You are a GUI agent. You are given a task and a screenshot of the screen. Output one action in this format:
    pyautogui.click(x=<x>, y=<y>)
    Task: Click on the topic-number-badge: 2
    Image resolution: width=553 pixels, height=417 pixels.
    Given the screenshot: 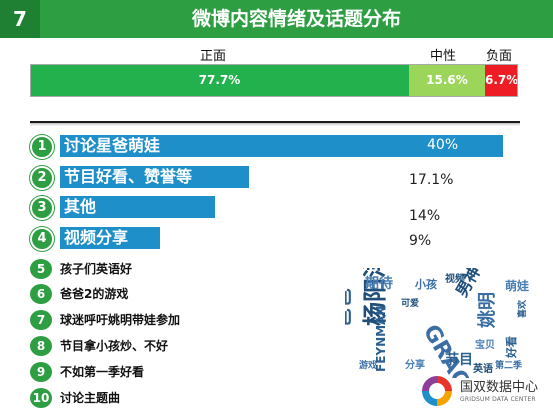 What is the action you would take?
    pyautogui.click(x=42, y=178)
    